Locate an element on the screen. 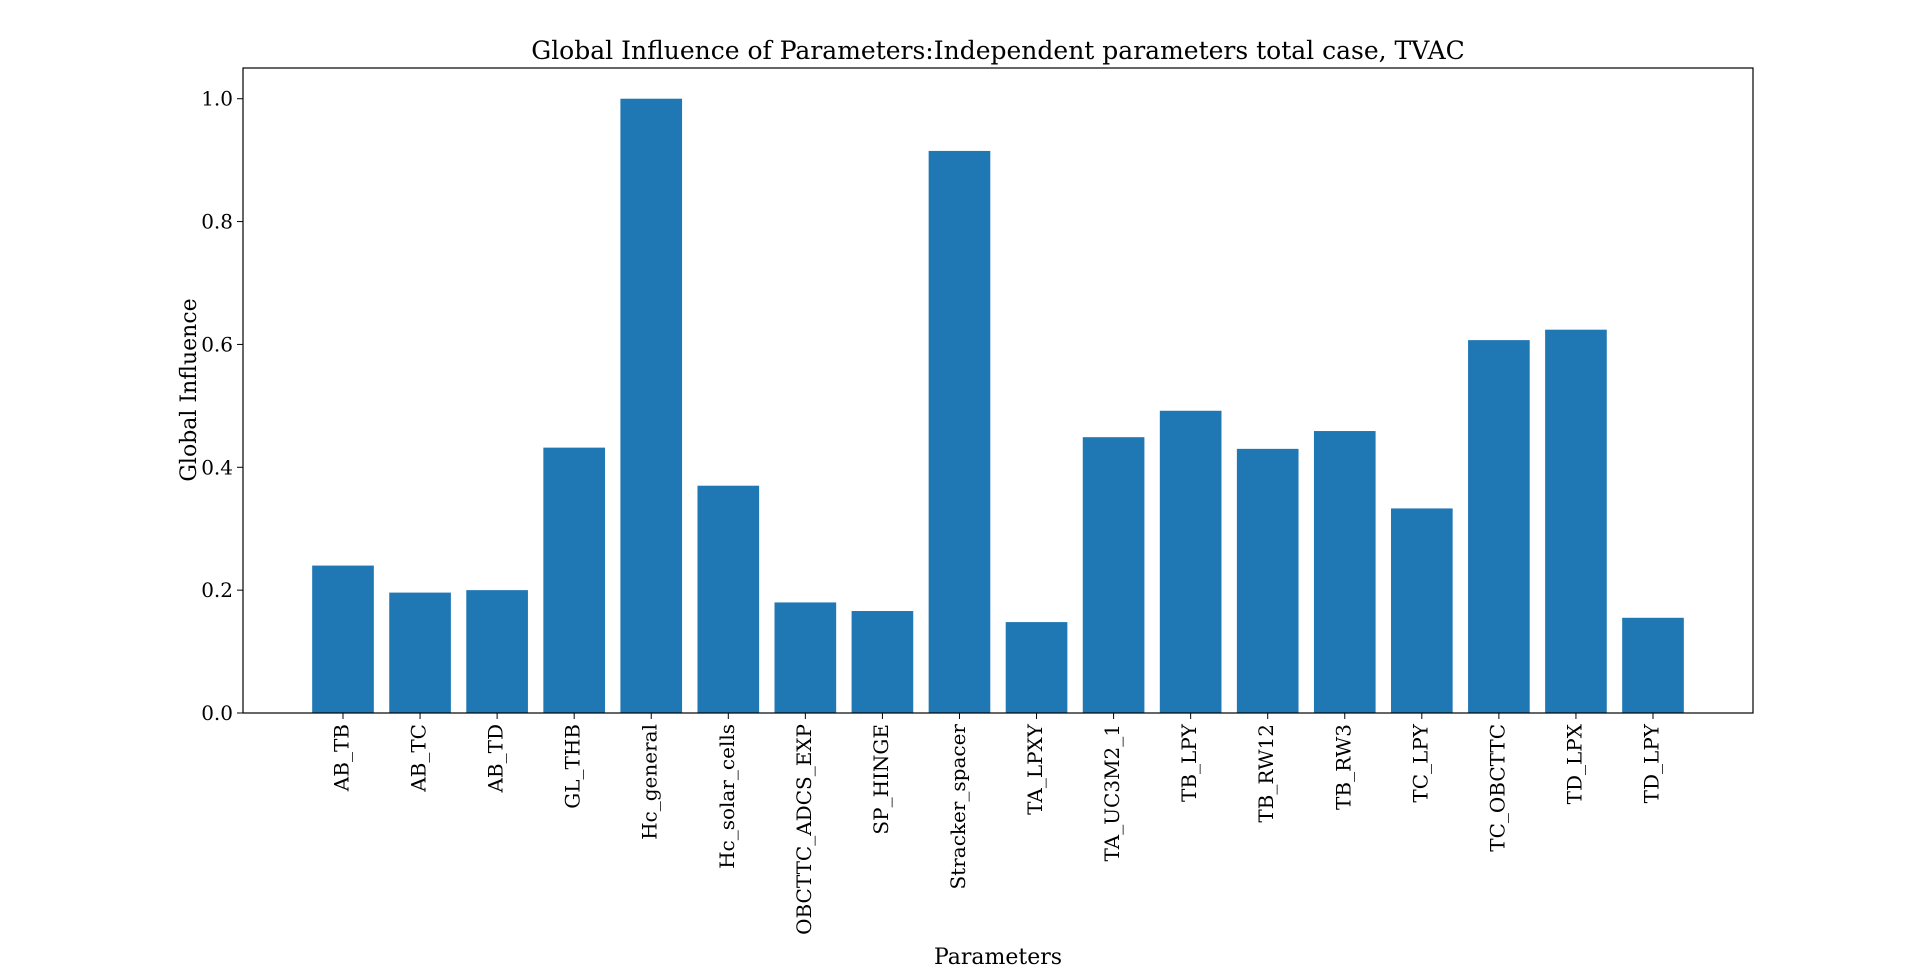 This screenshot has width=1920, height=975. bar-ab-tc is located at coordinates (420, 652).